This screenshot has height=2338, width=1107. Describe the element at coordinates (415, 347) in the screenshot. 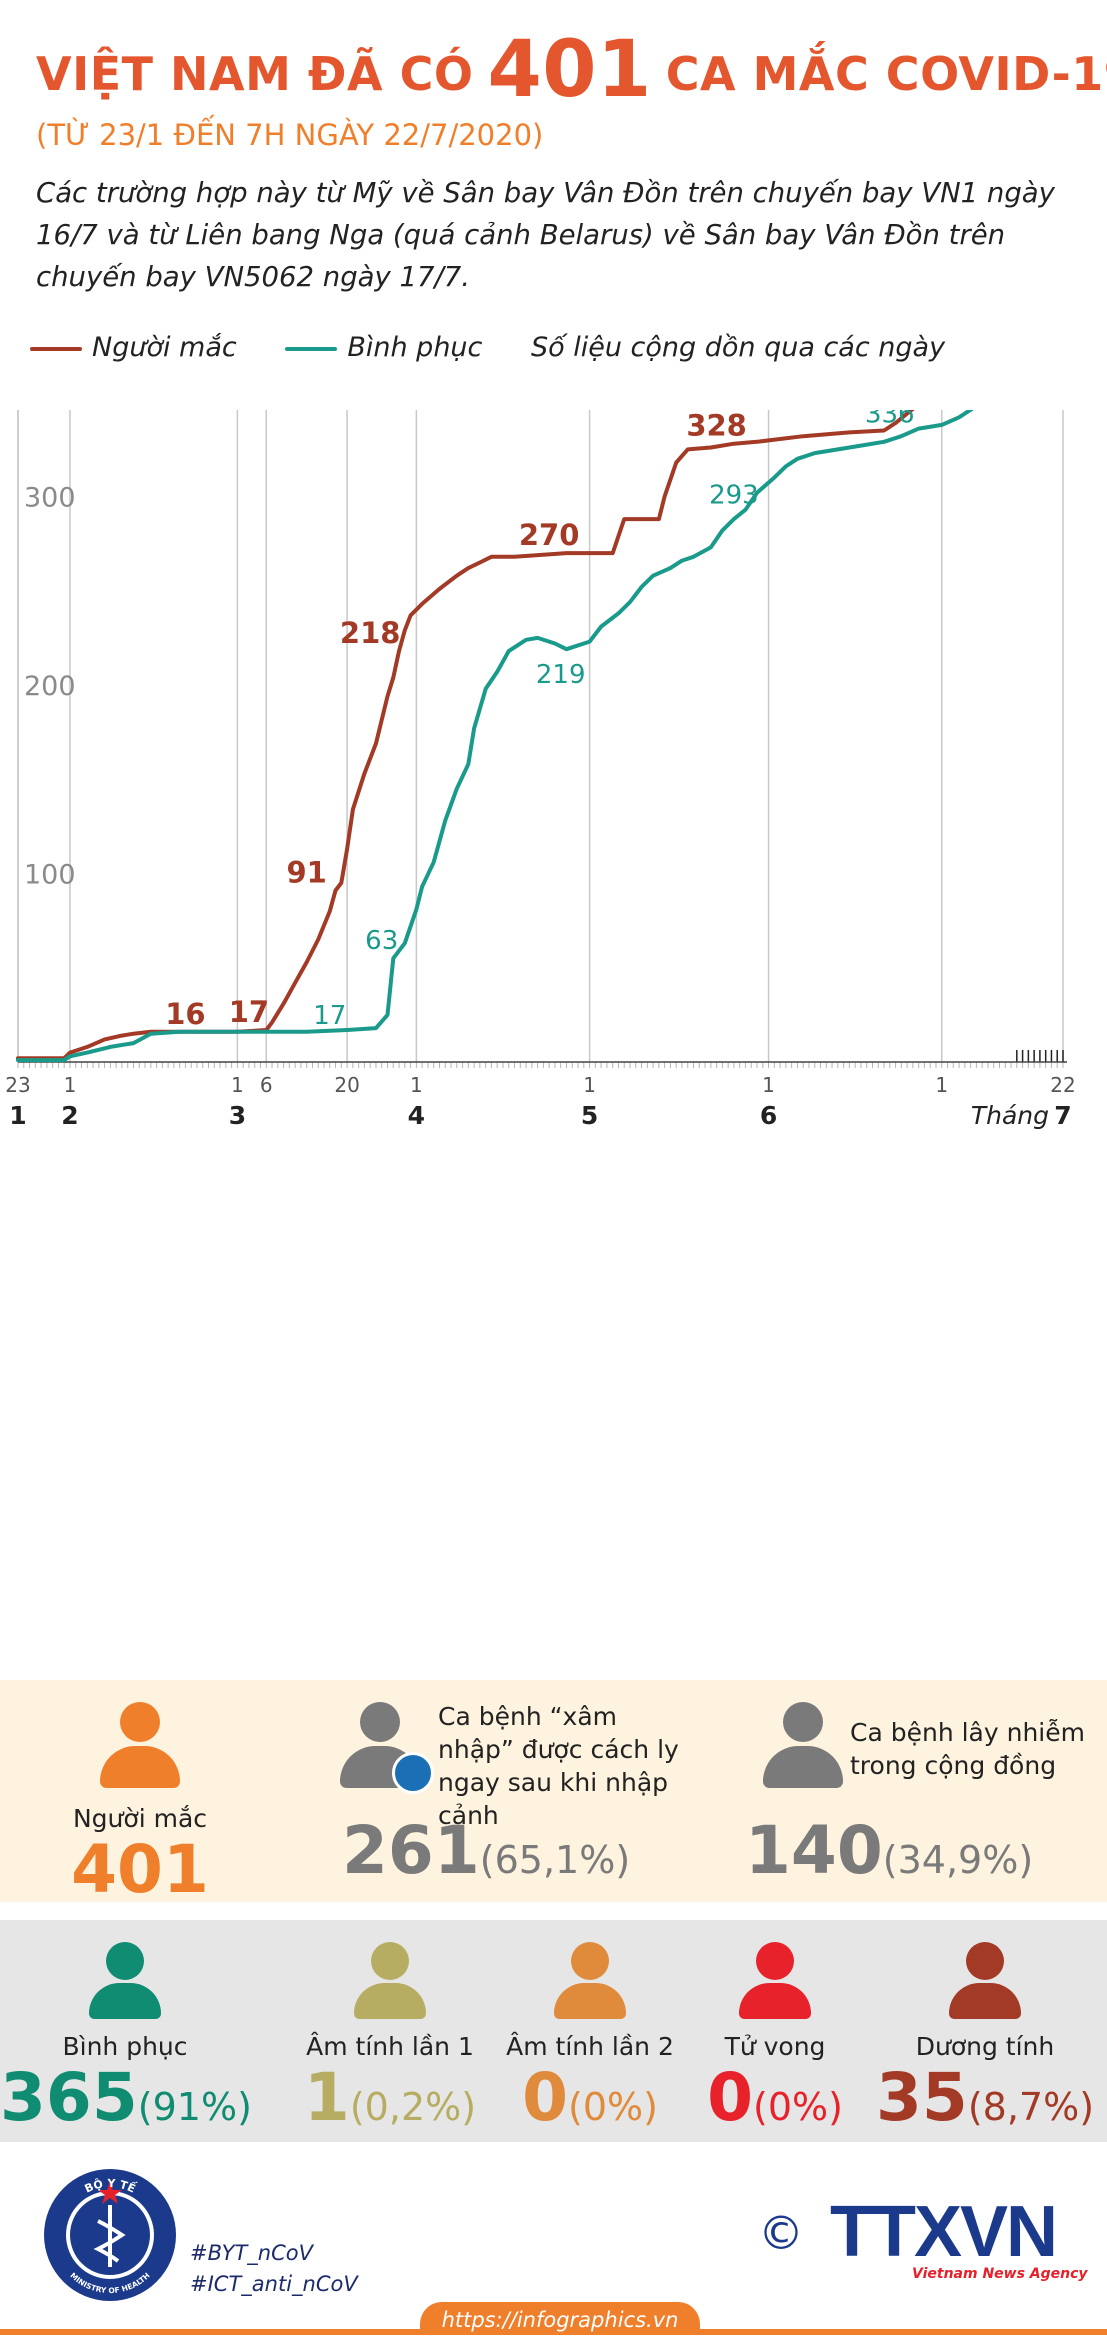

I see `legend-recovered-label: Bình phục` at that location.